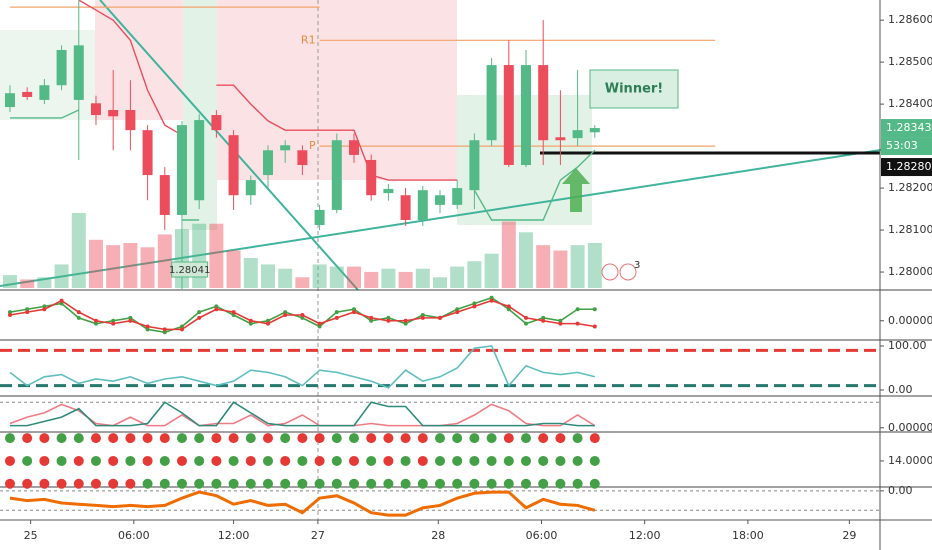  What do you see at coordinates (189, 270) in the screenshot?
I see `low-label: 1.28041` at bounding box center [189, 270].